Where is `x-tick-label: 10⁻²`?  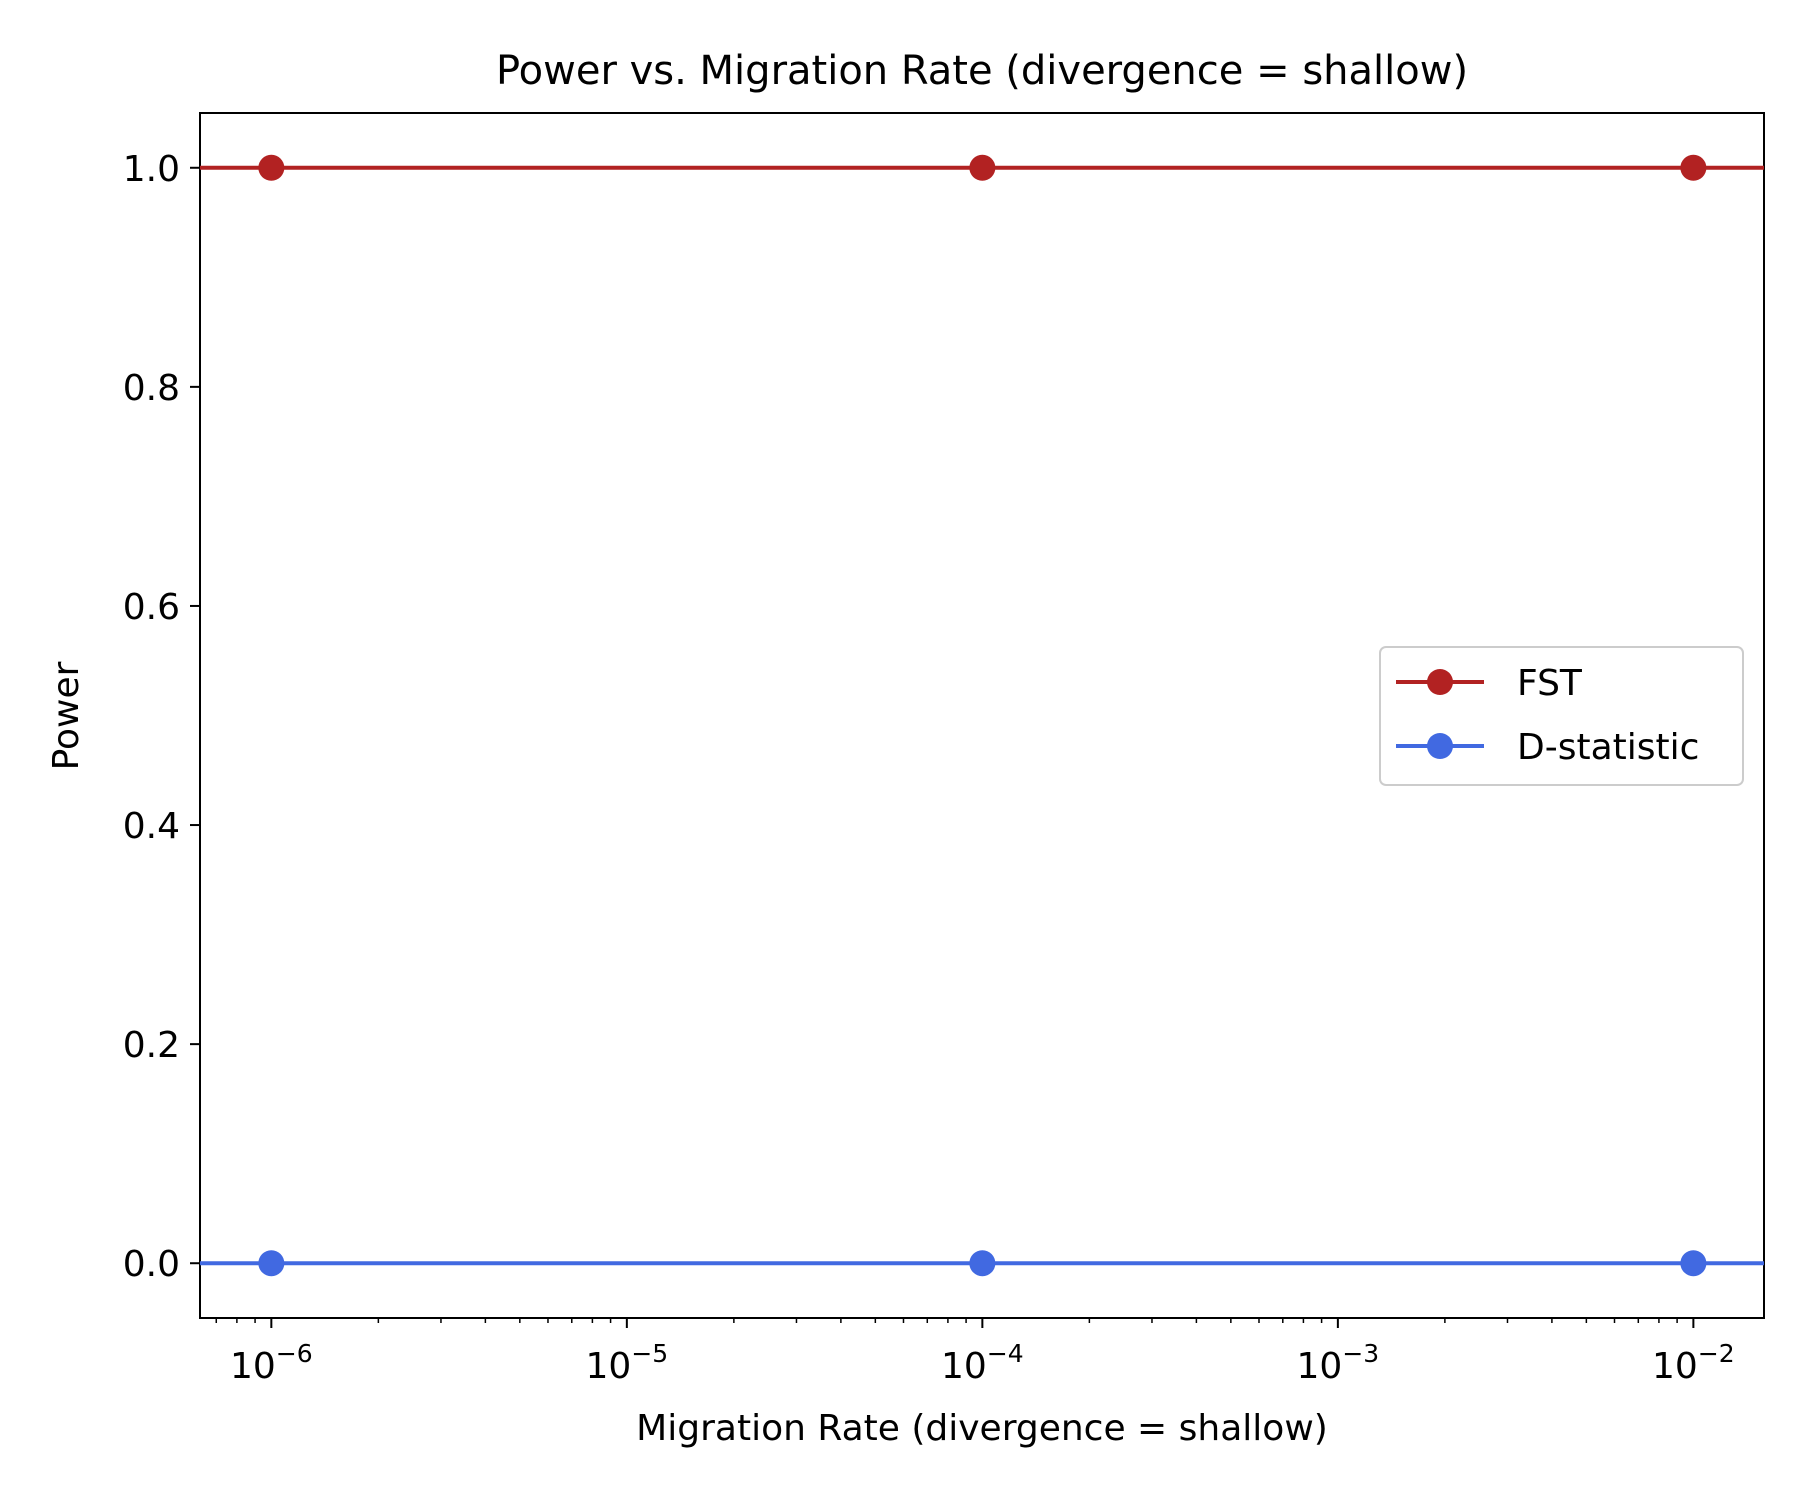 x-tick-label: 10⁻² is located at coordinates (1693, 1363).